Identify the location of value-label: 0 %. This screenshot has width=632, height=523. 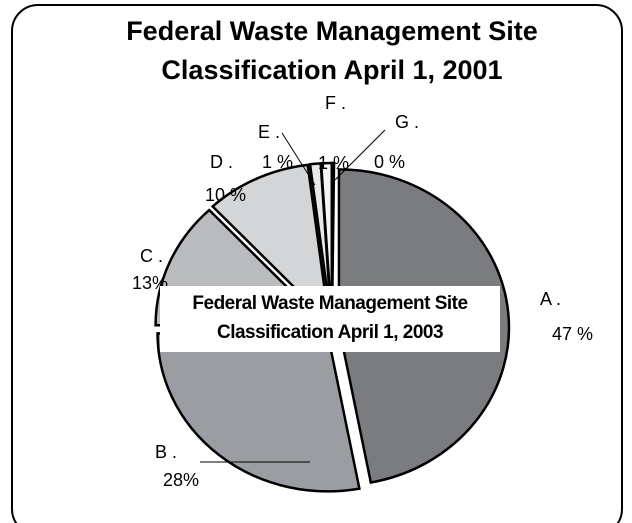
(389, 162).